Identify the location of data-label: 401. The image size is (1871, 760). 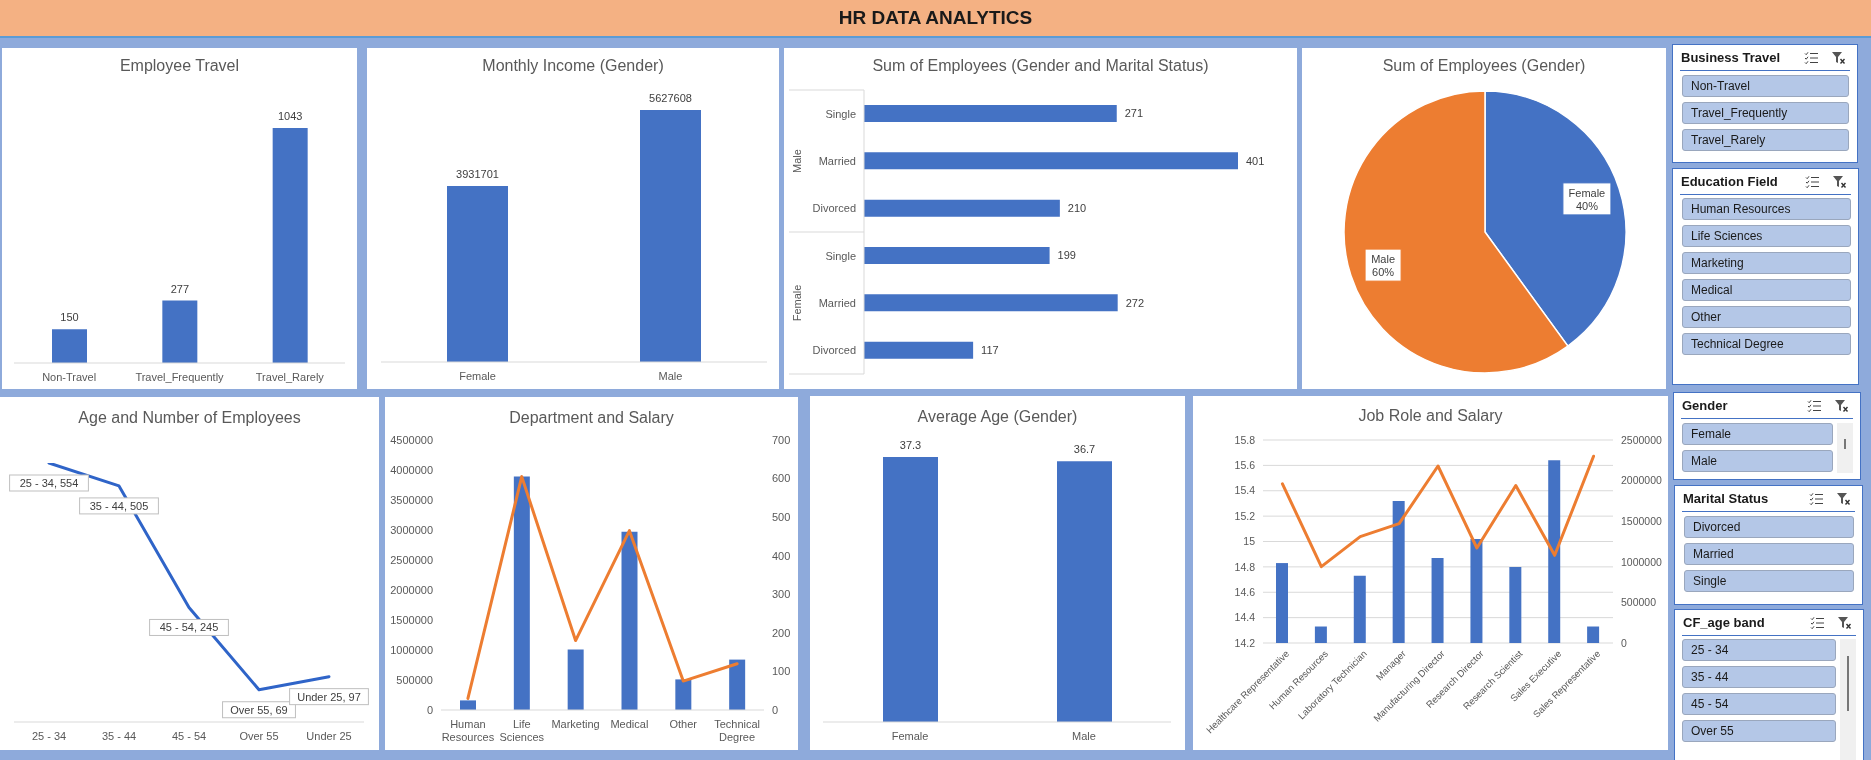
(1255, 160).